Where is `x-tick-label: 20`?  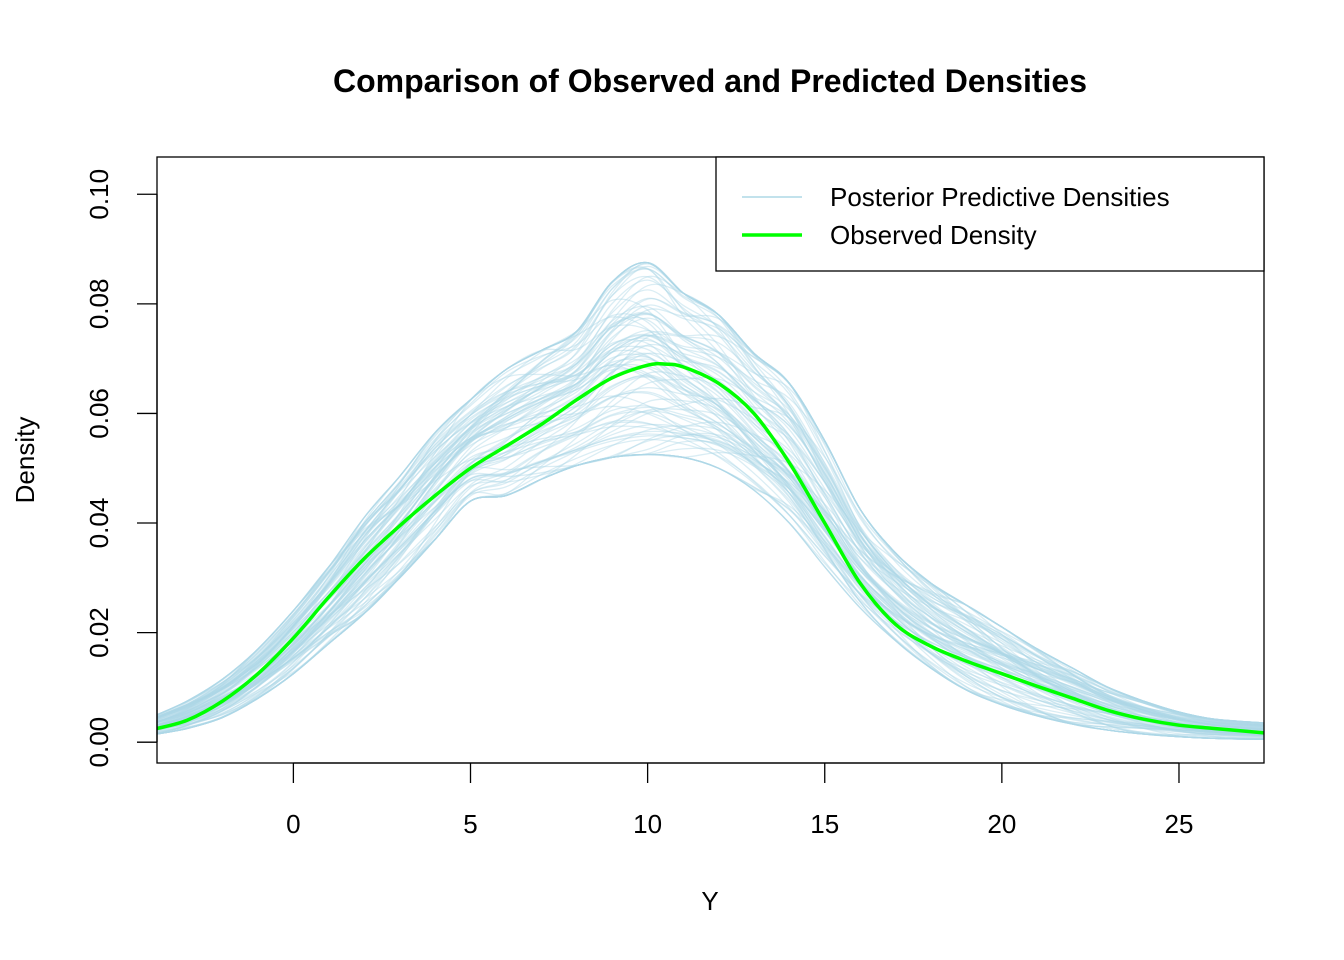 x-tick-label: 20 is located at coordinates (1001, 824).